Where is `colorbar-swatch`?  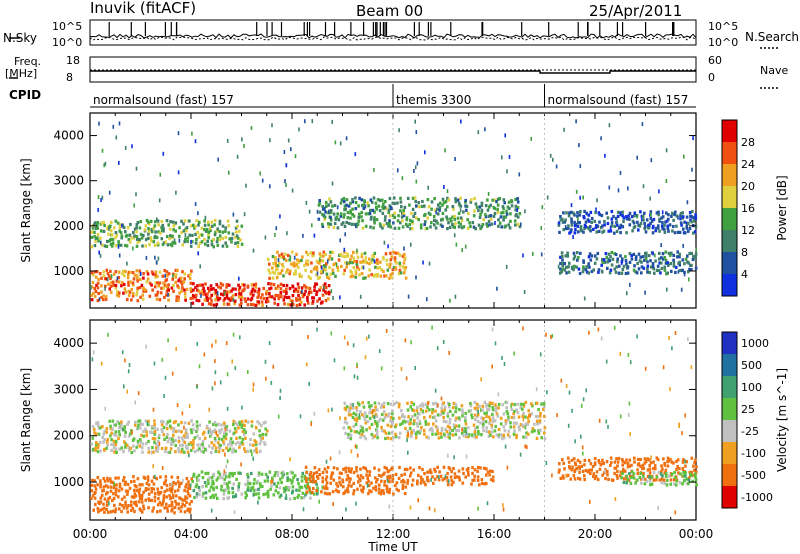 colorbar-swatch is located at coordinates (729, 175).